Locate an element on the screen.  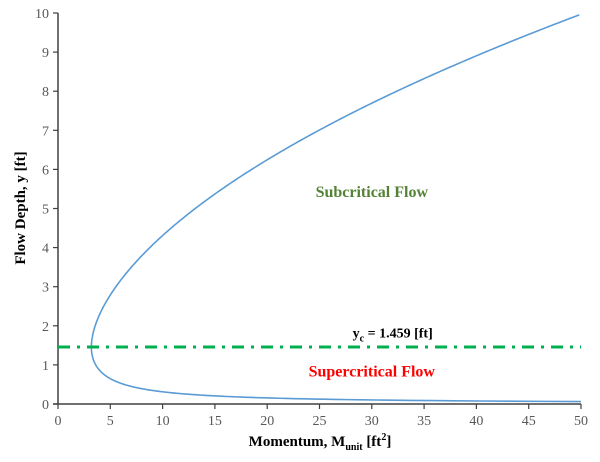
subcritical-flow-label: Subcritical Flow is located at coordinates (372, 192).